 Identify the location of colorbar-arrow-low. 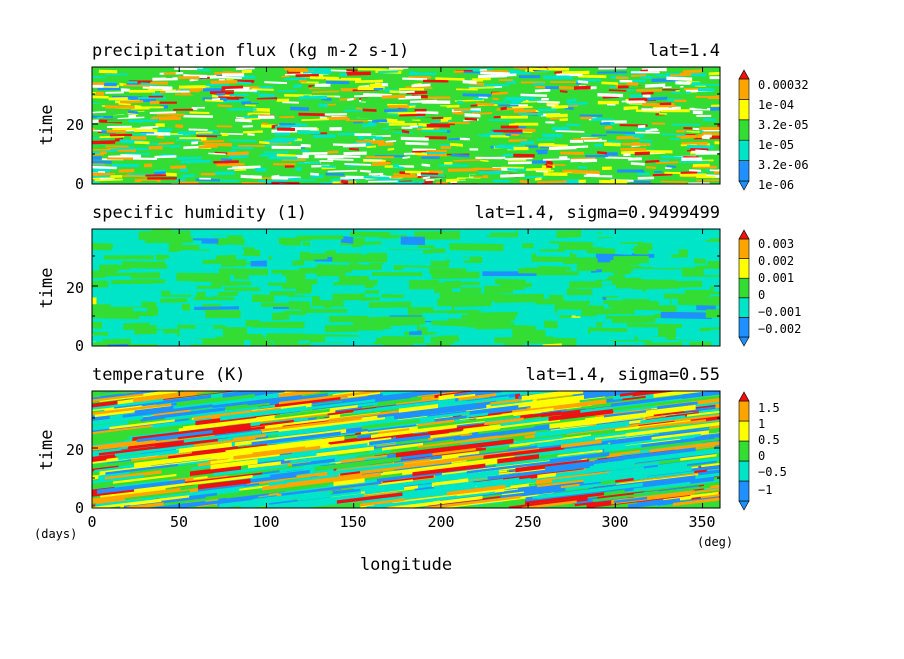
(744, 341).